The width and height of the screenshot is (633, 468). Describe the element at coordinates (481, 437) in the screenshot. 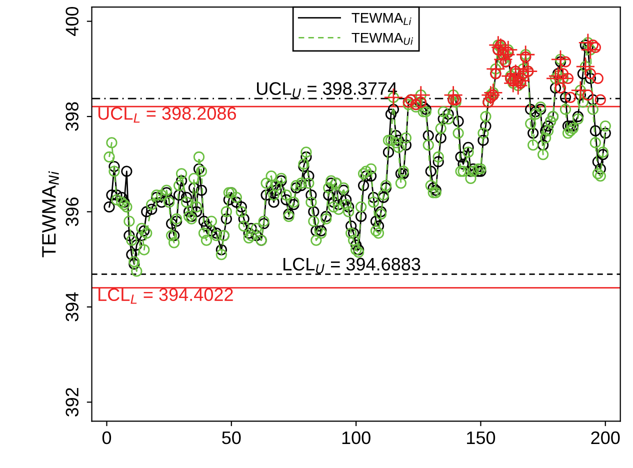

I see `x-tick-label: 150` at that location.